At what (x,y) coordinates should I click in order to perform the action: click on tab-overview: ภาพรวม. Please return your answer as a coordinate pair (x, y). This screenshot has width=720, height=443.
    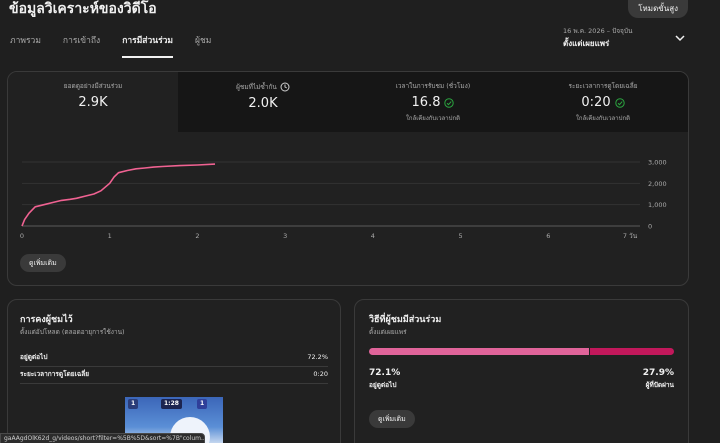
    Looking at the image, I should click on (25, 41).